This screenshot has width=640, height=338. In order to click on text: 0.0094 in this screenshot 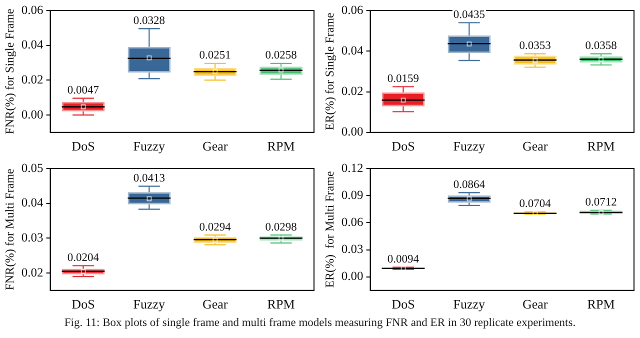, I will do `click(403, 260)`.